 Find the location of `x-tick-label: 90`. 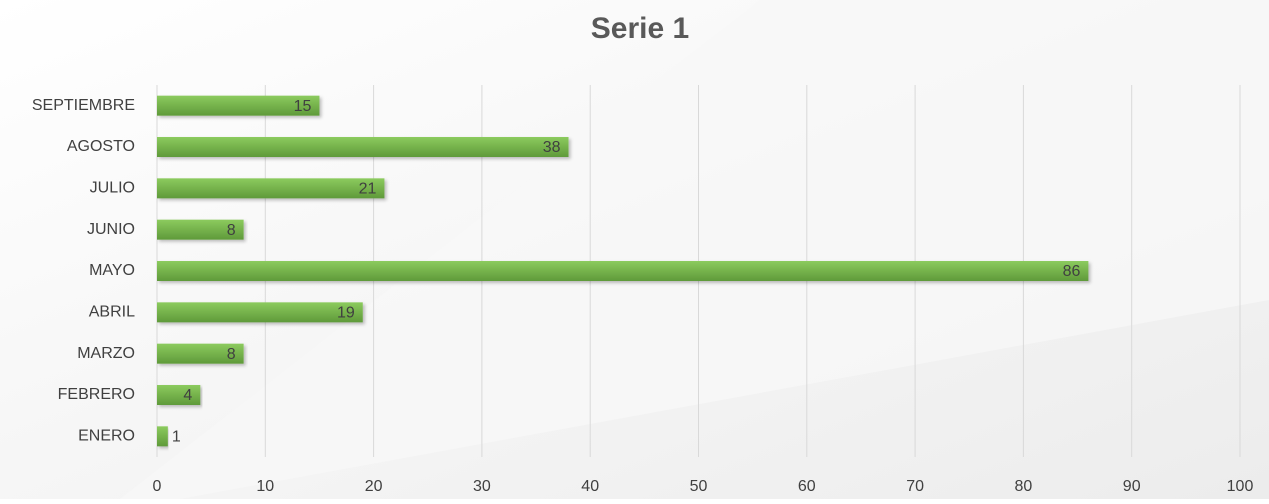

x-tick-label: 90 is located at coordinates (1132, 486).